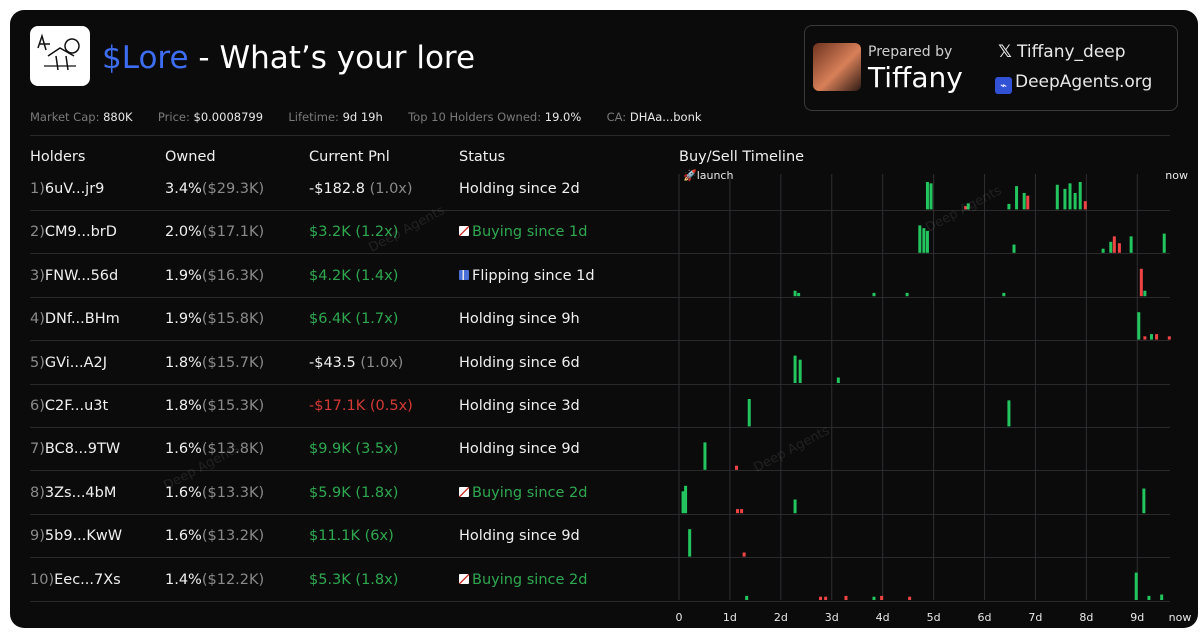  Describe the element at coordinates (76, 363) in the screenshot. I see `holder-address: GVi...A2J` at that location.